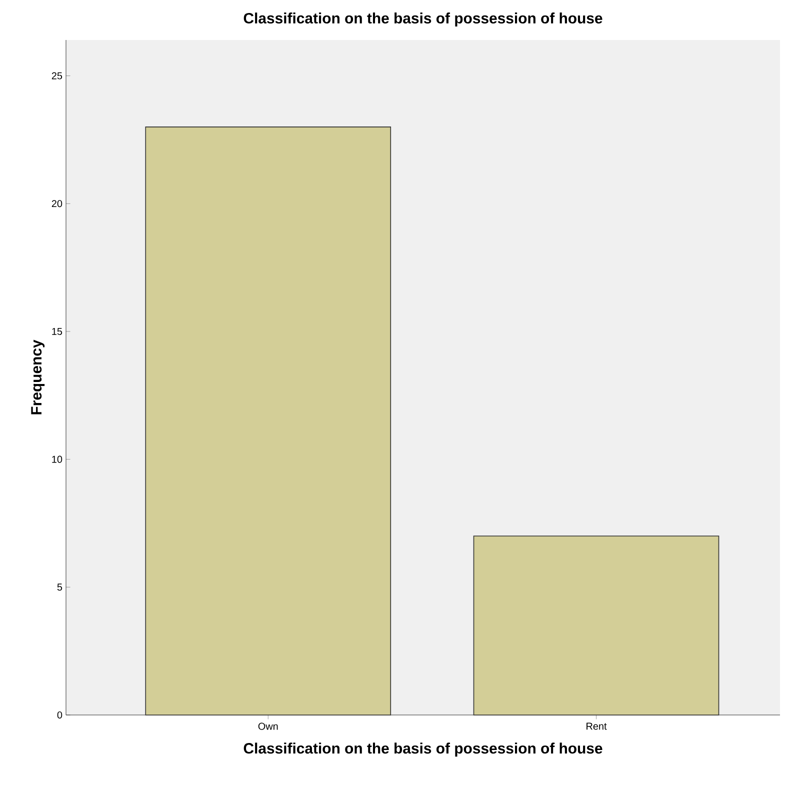 The image size is (787, 793). I want to click on y-tick-label: 15, so click(57, 331).